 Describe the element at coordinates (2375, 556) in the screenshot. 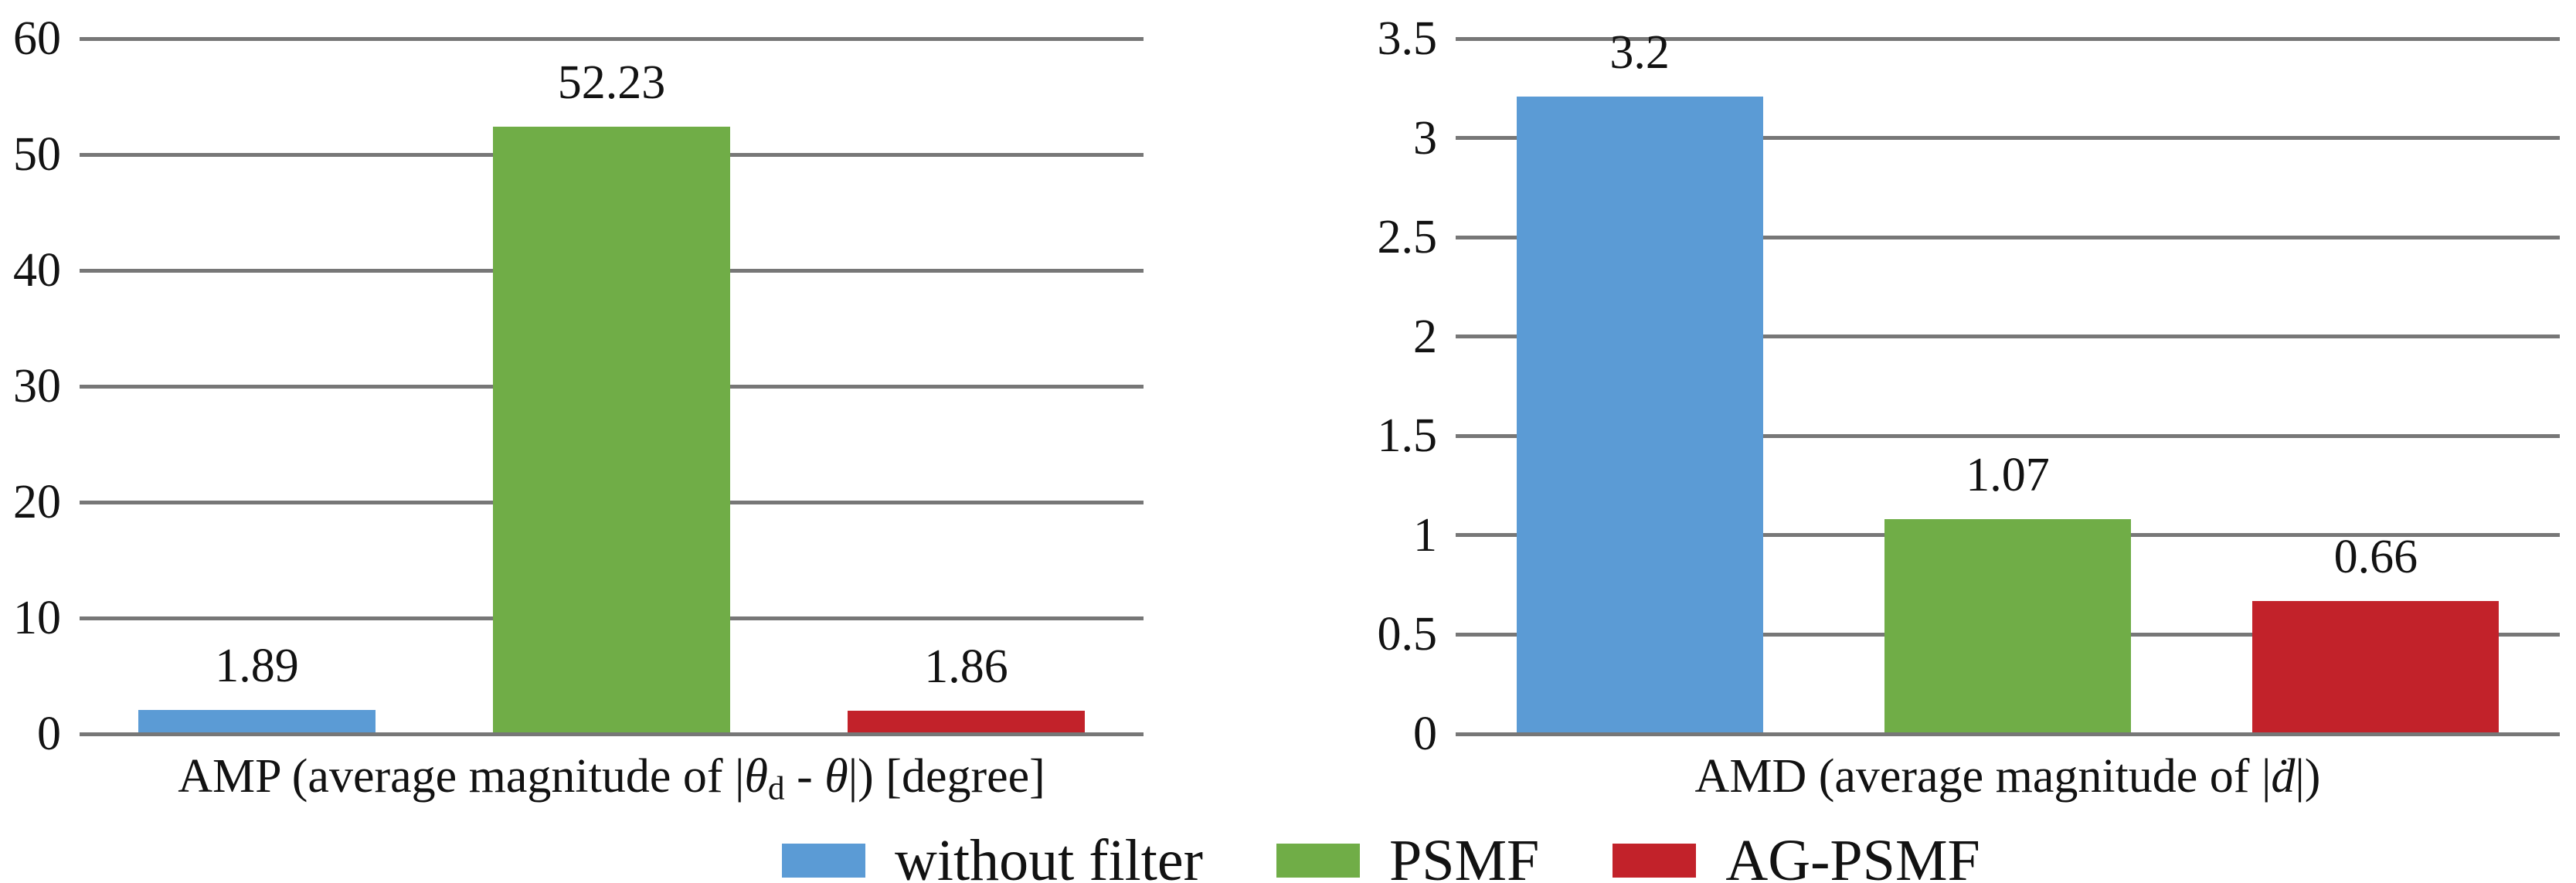

I see `bar-value-label: 0.66` at that location.